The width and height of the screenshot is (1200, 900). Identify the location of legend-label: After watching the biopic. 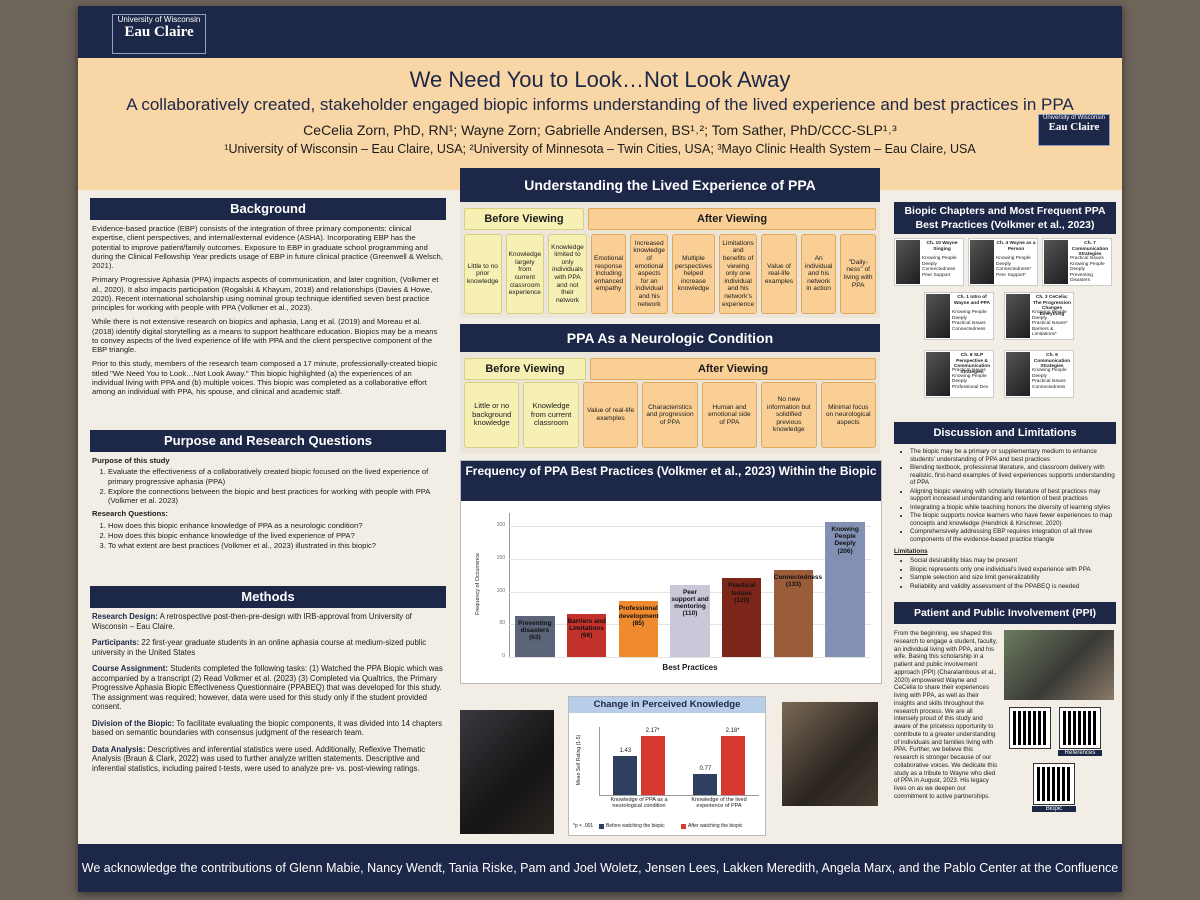
(715, 826).